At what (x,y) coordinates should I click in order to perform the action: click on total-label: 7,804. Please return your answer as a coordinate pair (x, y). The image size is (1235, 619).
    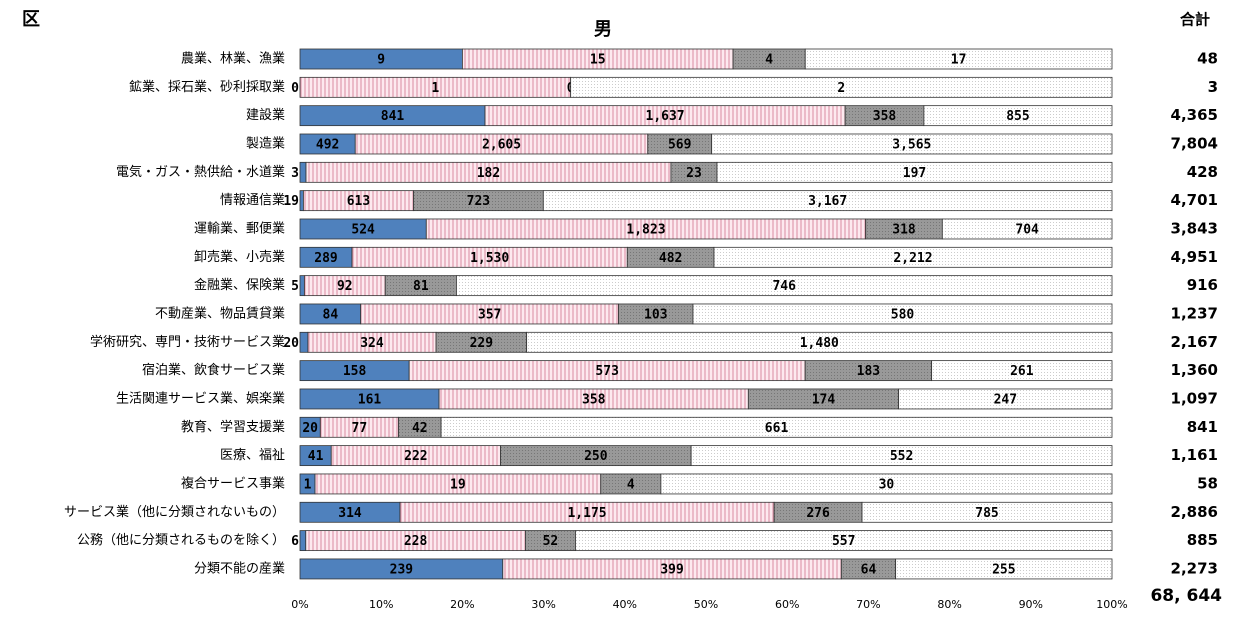
    Looking at the image, I should click on (1194, 143).